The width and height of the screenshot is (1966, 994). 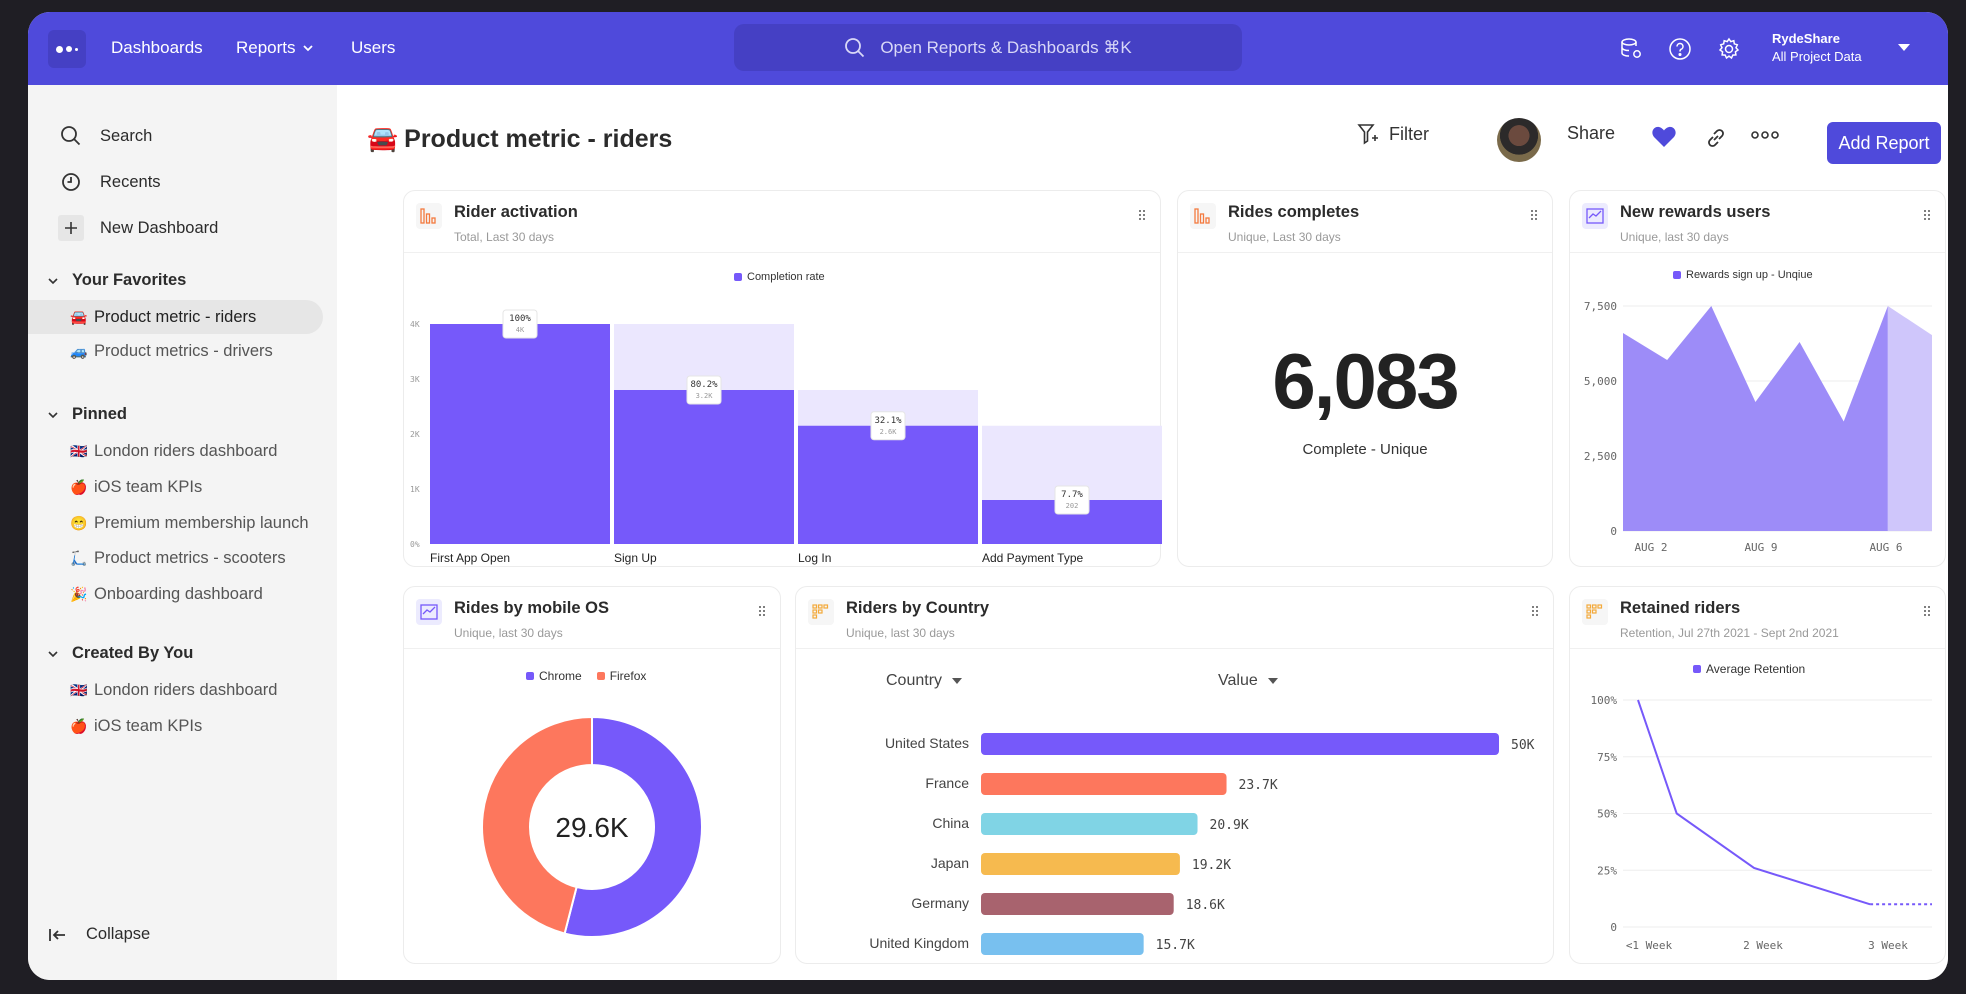 What do you see at coordinates (504, 237) in the screenshot?
I see `card-subtitle: Total, Last 30 days` at bounding box center [504, 237].